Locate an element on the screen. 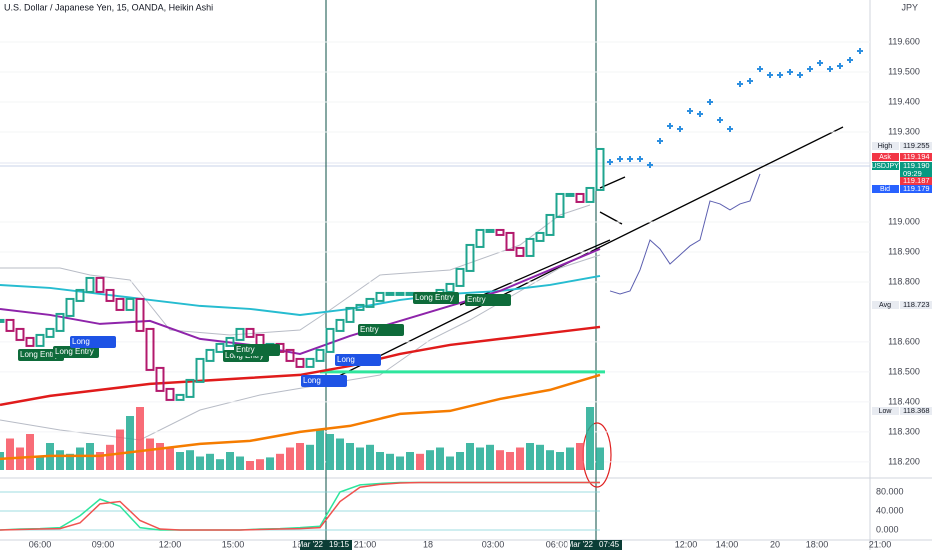 This screenshot has height=550, width=932. x-tick-label: 06:00 is located at coordinates (557, 544).